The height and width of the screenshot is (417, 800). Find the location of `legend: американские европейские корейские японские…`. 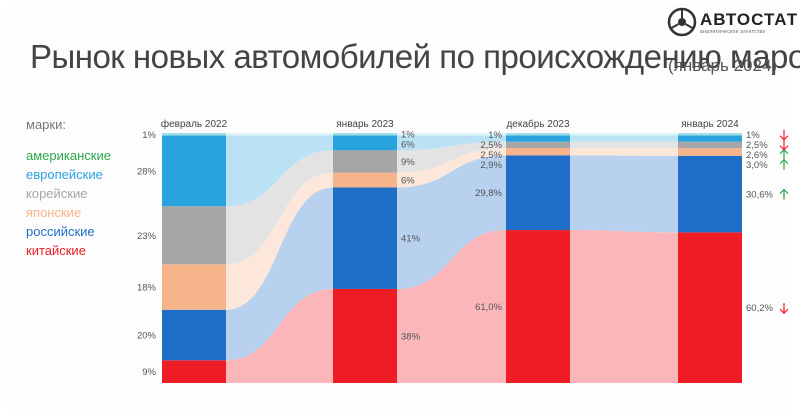

legend: американские европейские корейские японские… is located at coordinates (68, 203).